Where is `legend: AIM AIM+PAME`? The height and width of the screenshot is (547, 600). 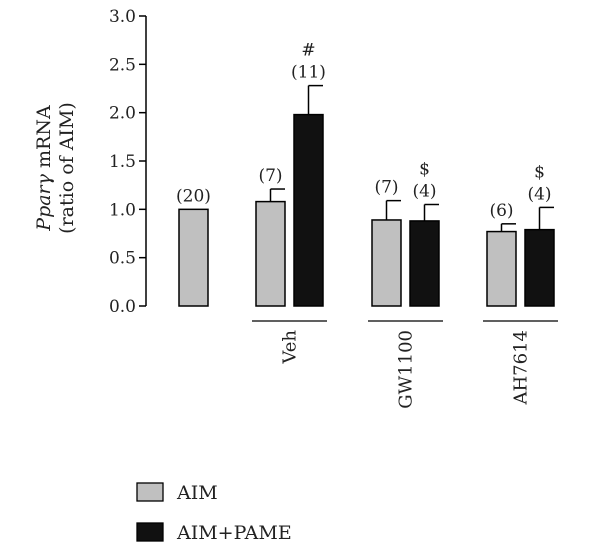
legend: AIM AIM+PAME is located at coordinates (214, 513).